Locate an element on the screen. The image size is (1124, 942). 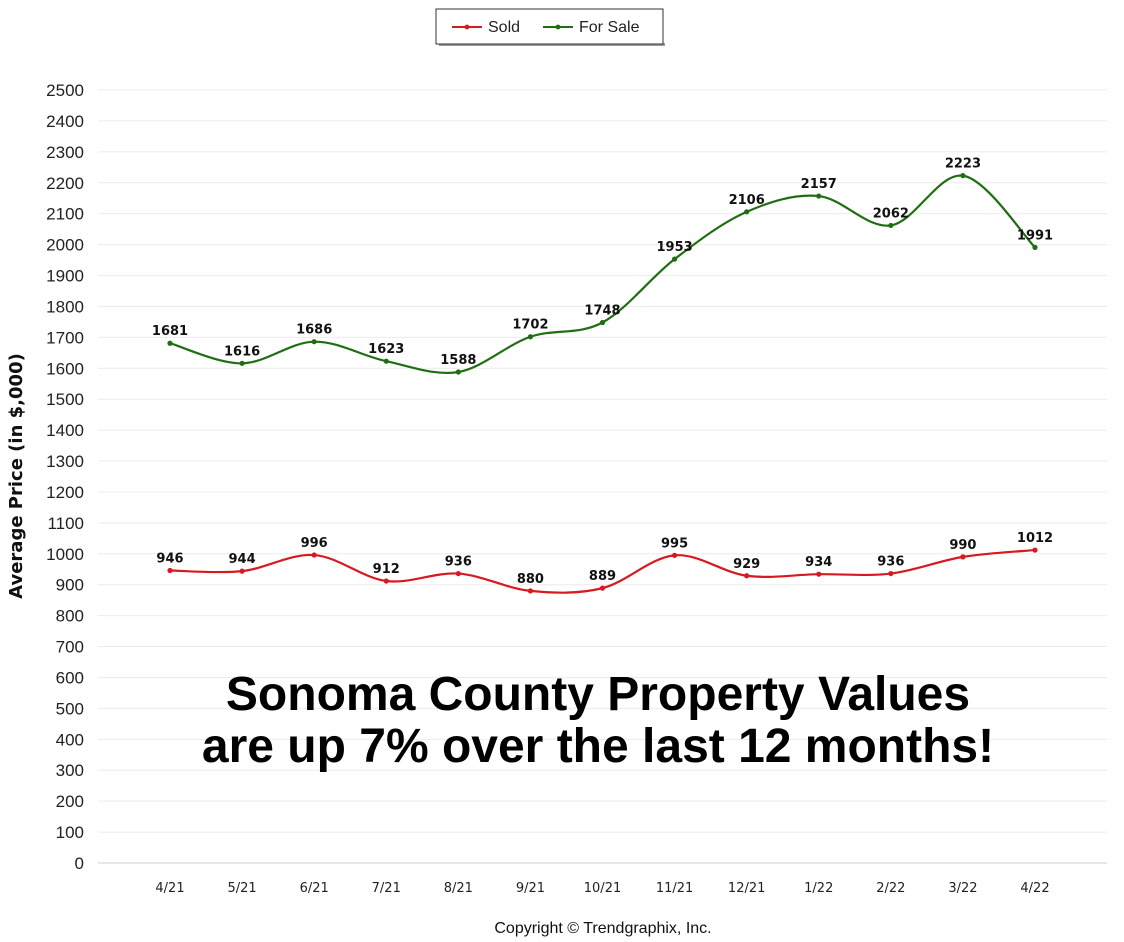
y-tick-label: 1700 is located at coordinates (65, 337).